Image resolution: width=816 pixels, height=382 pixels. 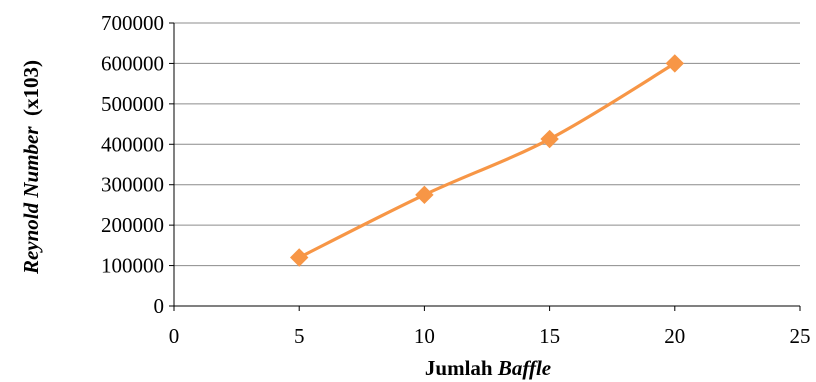 I want to click on x-tick-label-1: 5, so click(x=299, y=336).